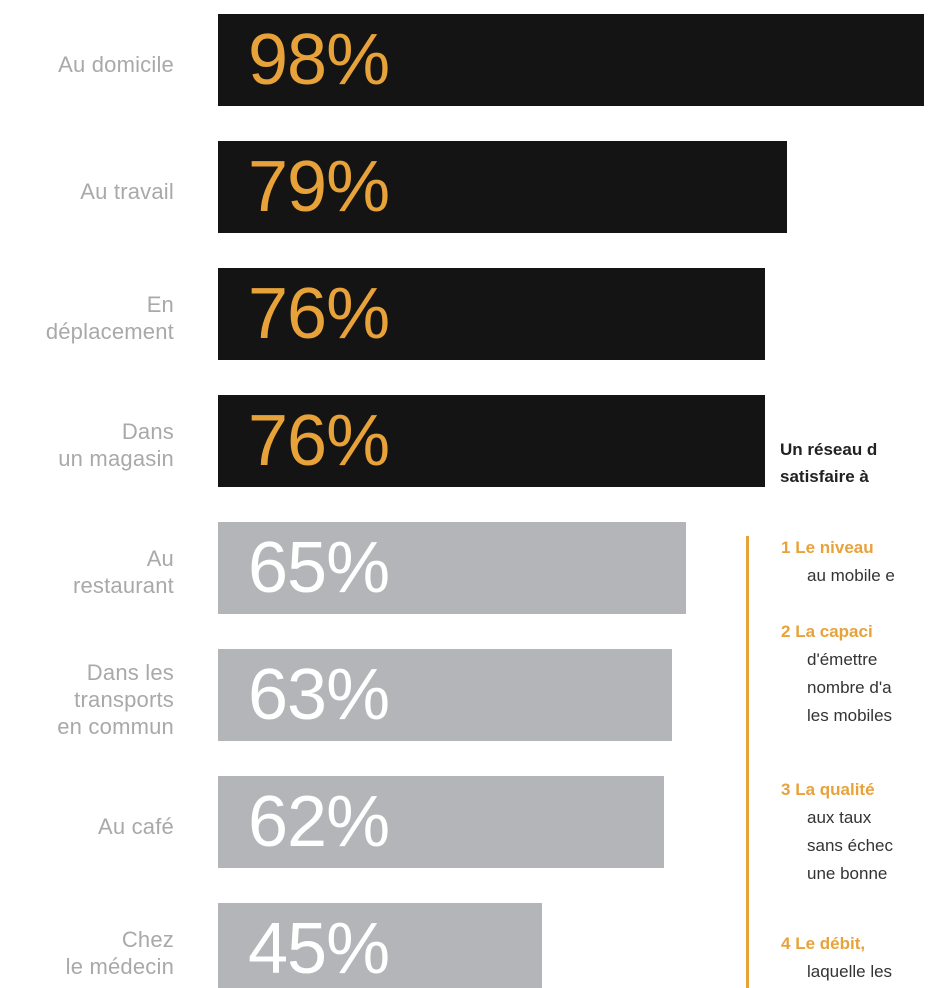 The image size is (928, 988). What do you see at coordinates (842, 659) in the screenshot?
I see `side-item-line: d'émettre` at bounding box center [842, 659].